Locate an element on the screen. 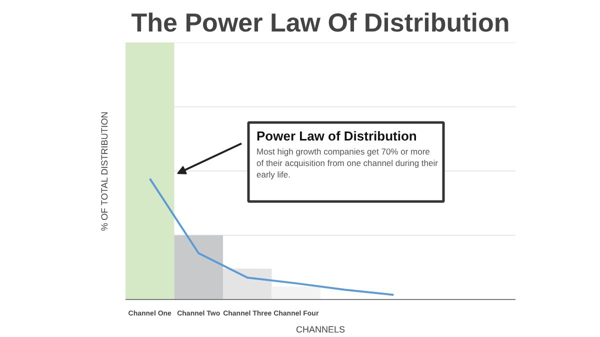 This screenshot has height=337, width=600. x-axis-title: CHANNELS is located at coordinates (321, 329).